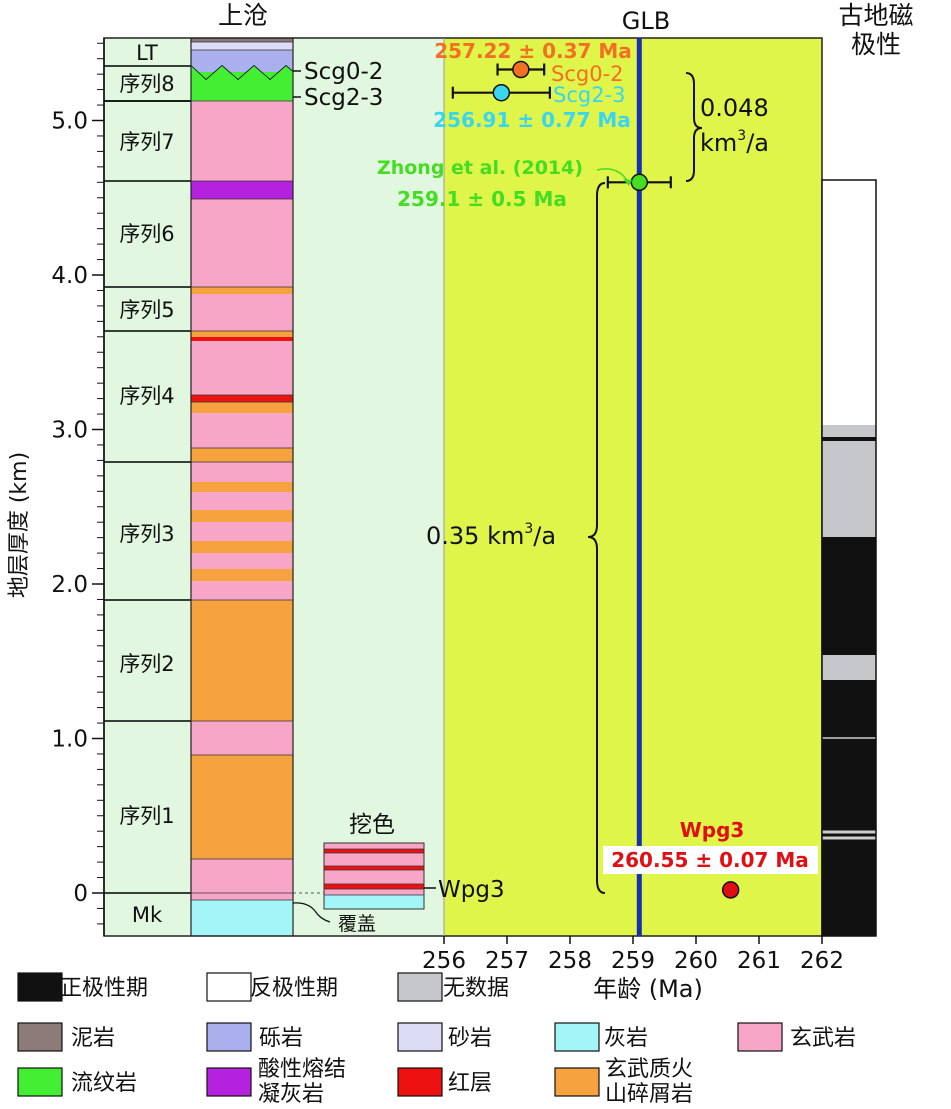 This screenshot has width=951, height=1109. I want to click on wpg3-point-label: Wpg3, so click(712, 830).